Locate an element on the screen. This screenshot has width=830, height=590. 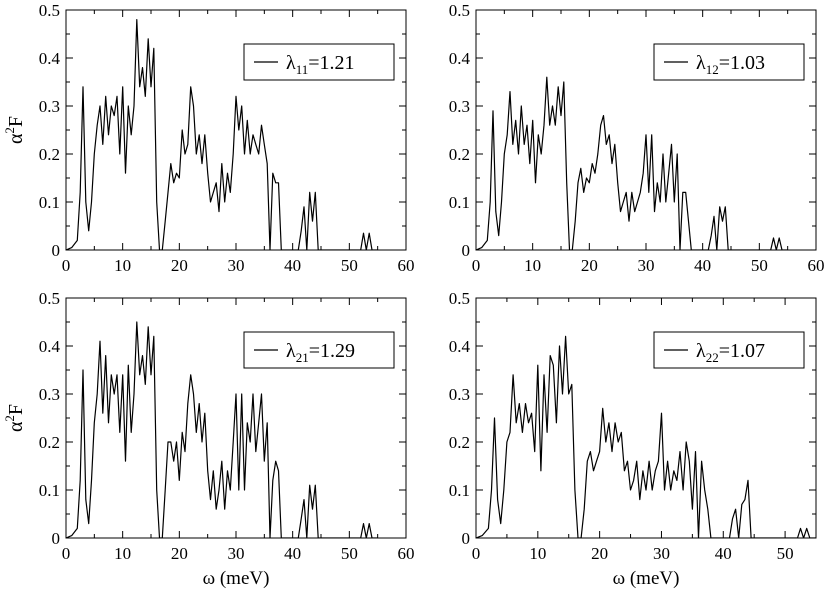
legend-subscript: 21 is located at coordinates (302, 357).